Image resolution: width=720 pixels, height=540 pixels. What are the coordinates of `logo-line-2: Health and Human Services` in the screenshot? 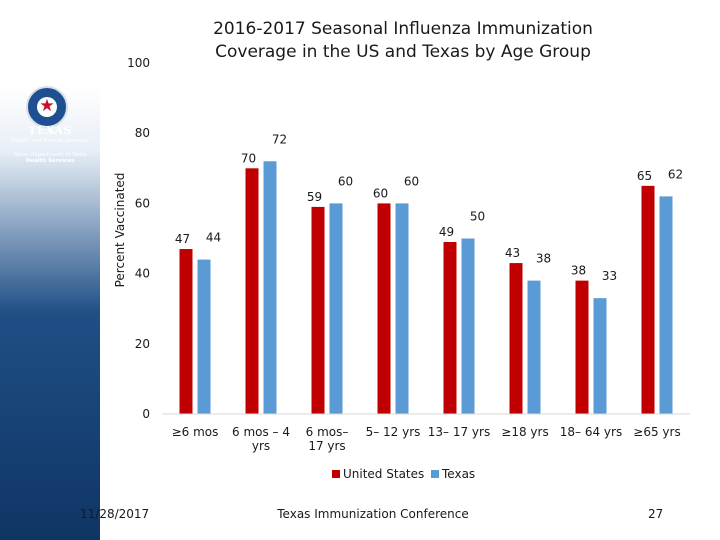 It's located at (50, 141).